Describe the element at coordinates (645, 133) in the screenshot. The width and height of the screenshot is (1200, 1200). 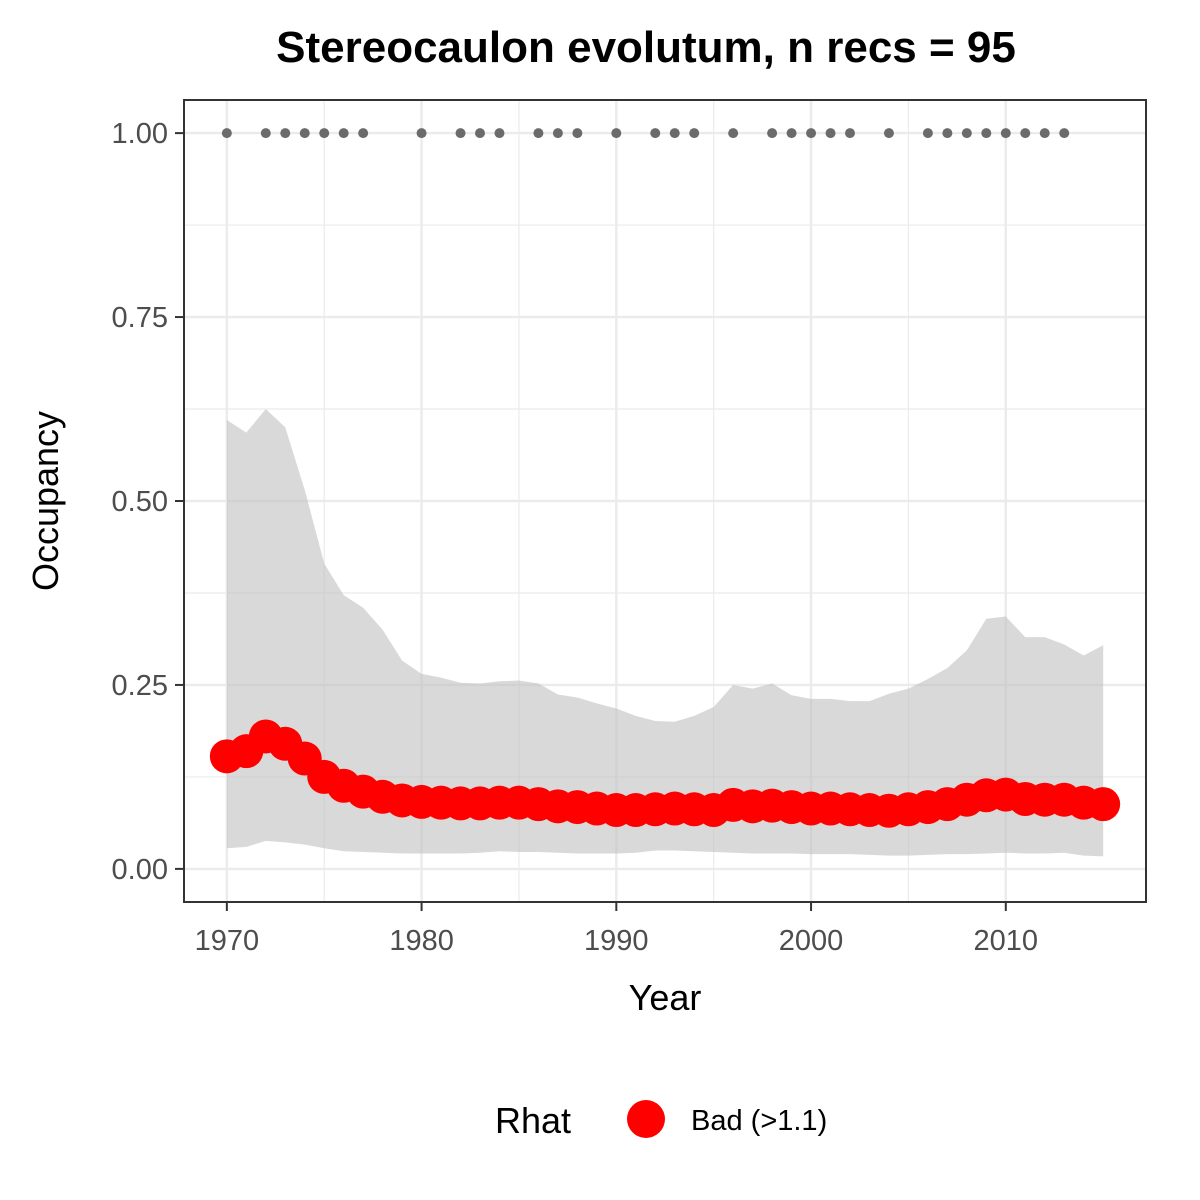
I see `records-layer` at that location.